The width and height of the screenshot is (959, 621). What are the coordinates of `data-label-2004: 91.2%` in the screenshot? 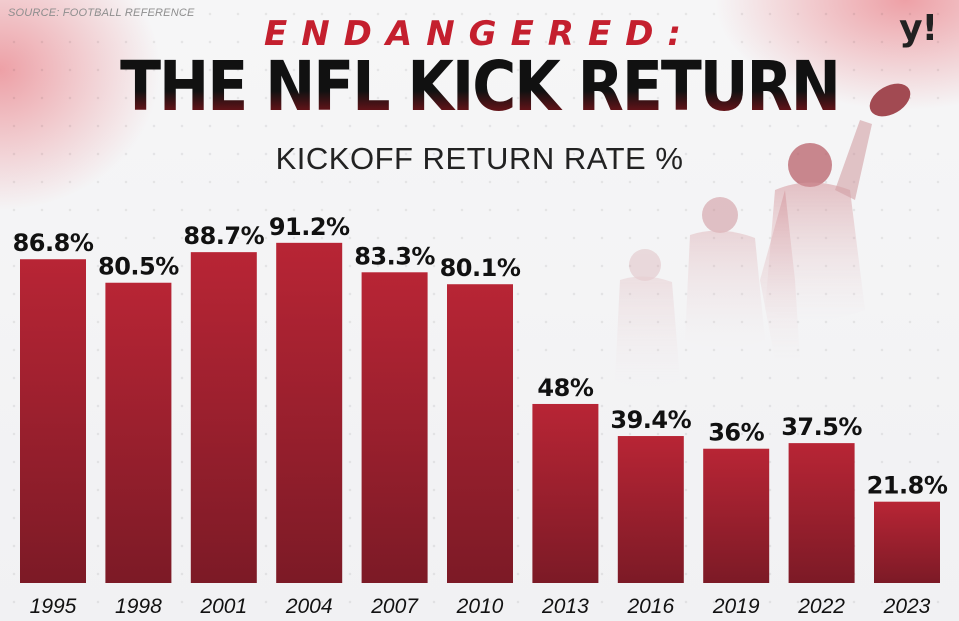 It's located at (309, 227).